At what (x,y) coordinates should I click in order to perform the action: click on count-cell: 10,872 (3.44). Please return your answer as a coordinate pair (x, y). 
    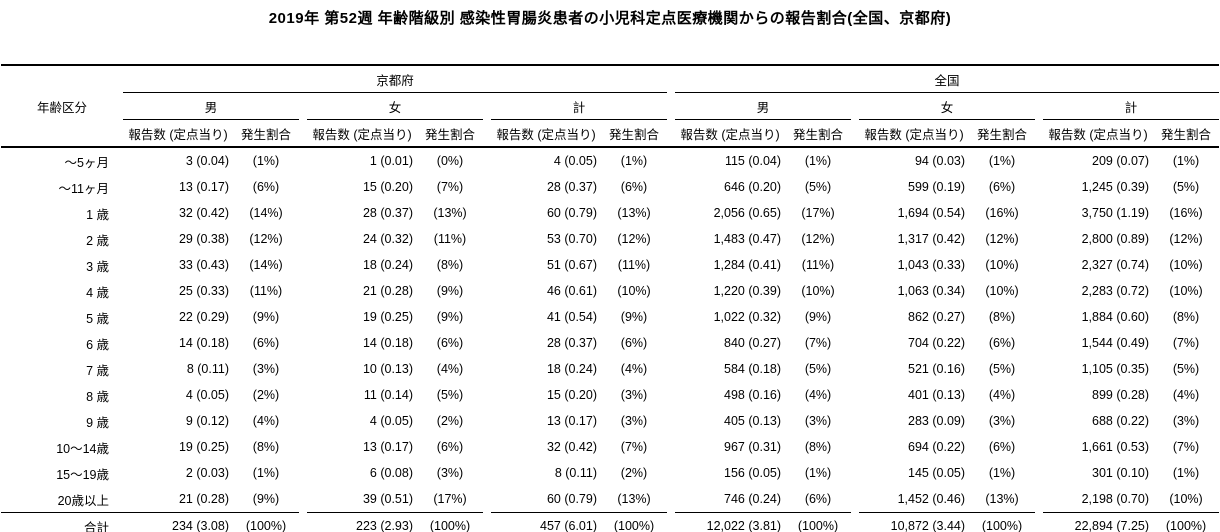
    Looking at the image, I should click on (914, 522).